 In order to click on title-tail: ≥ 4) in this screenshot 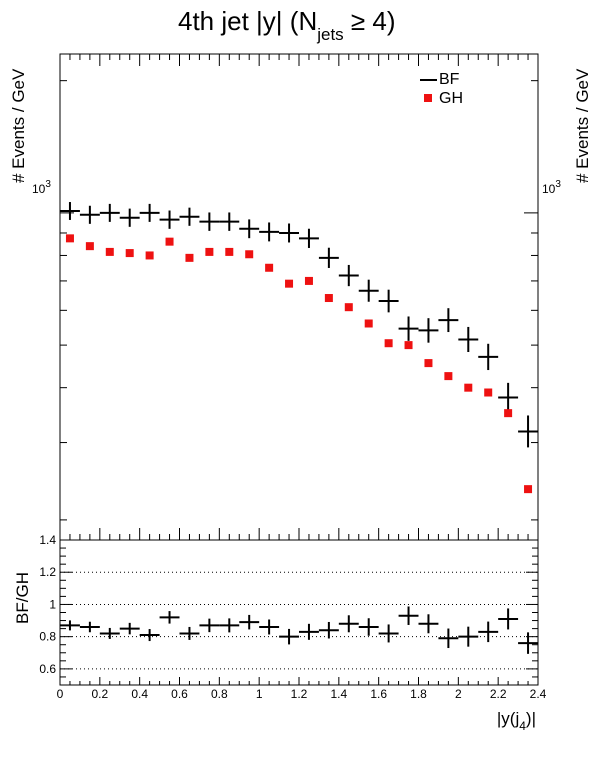, I will do `click(370, 21)`.